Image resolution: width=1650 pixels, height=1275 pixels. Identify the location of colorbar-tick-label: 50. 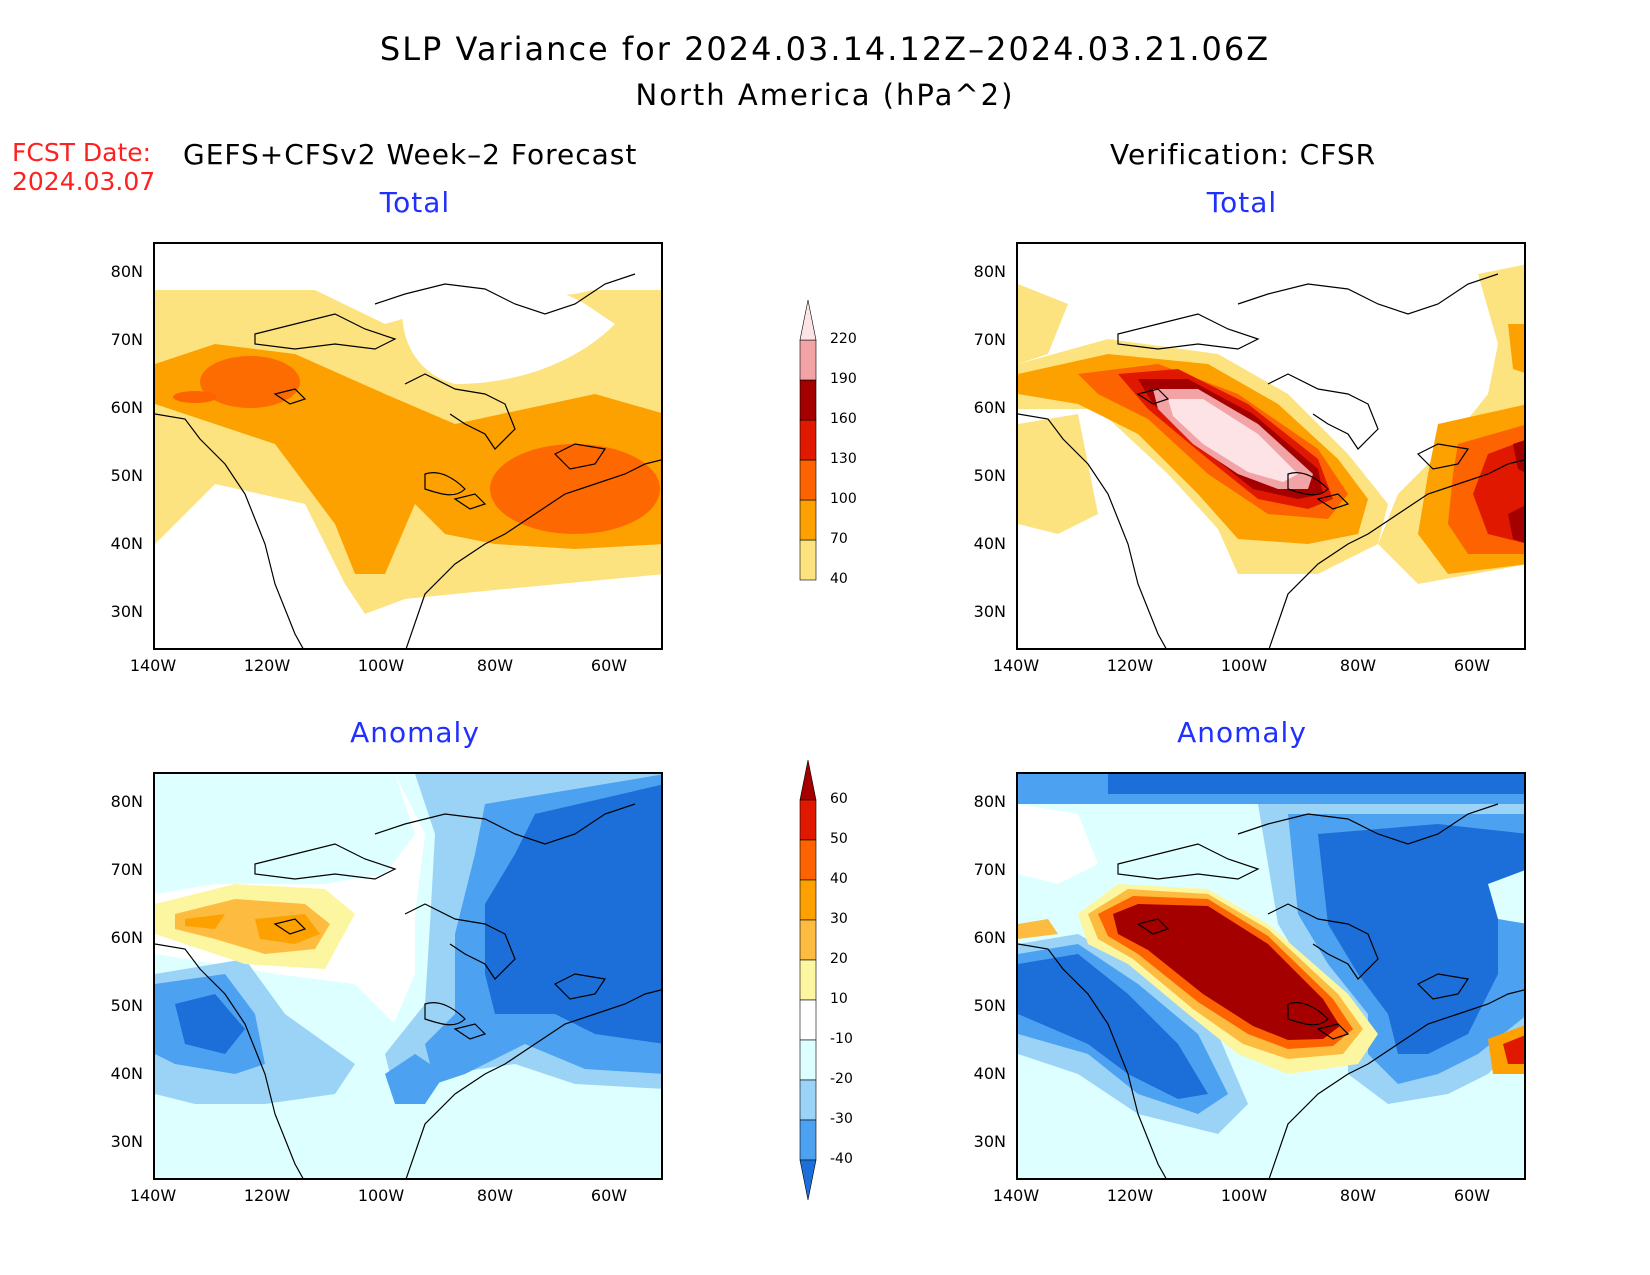
(839, 839).